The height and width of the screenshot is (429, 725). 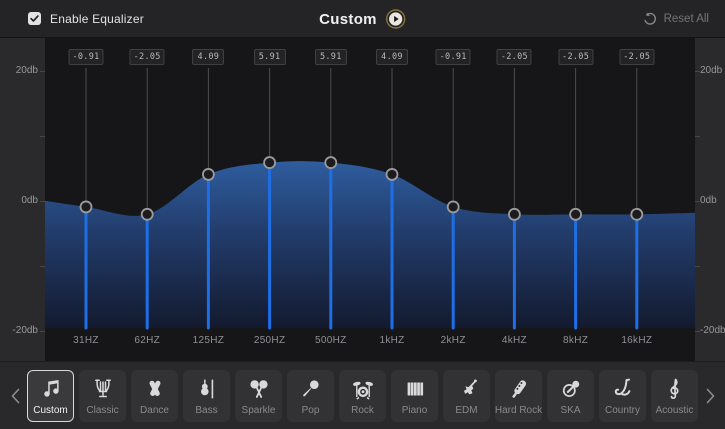 I want to click on band-value-1kHZ: 4.09, so click(x=392, y=57).